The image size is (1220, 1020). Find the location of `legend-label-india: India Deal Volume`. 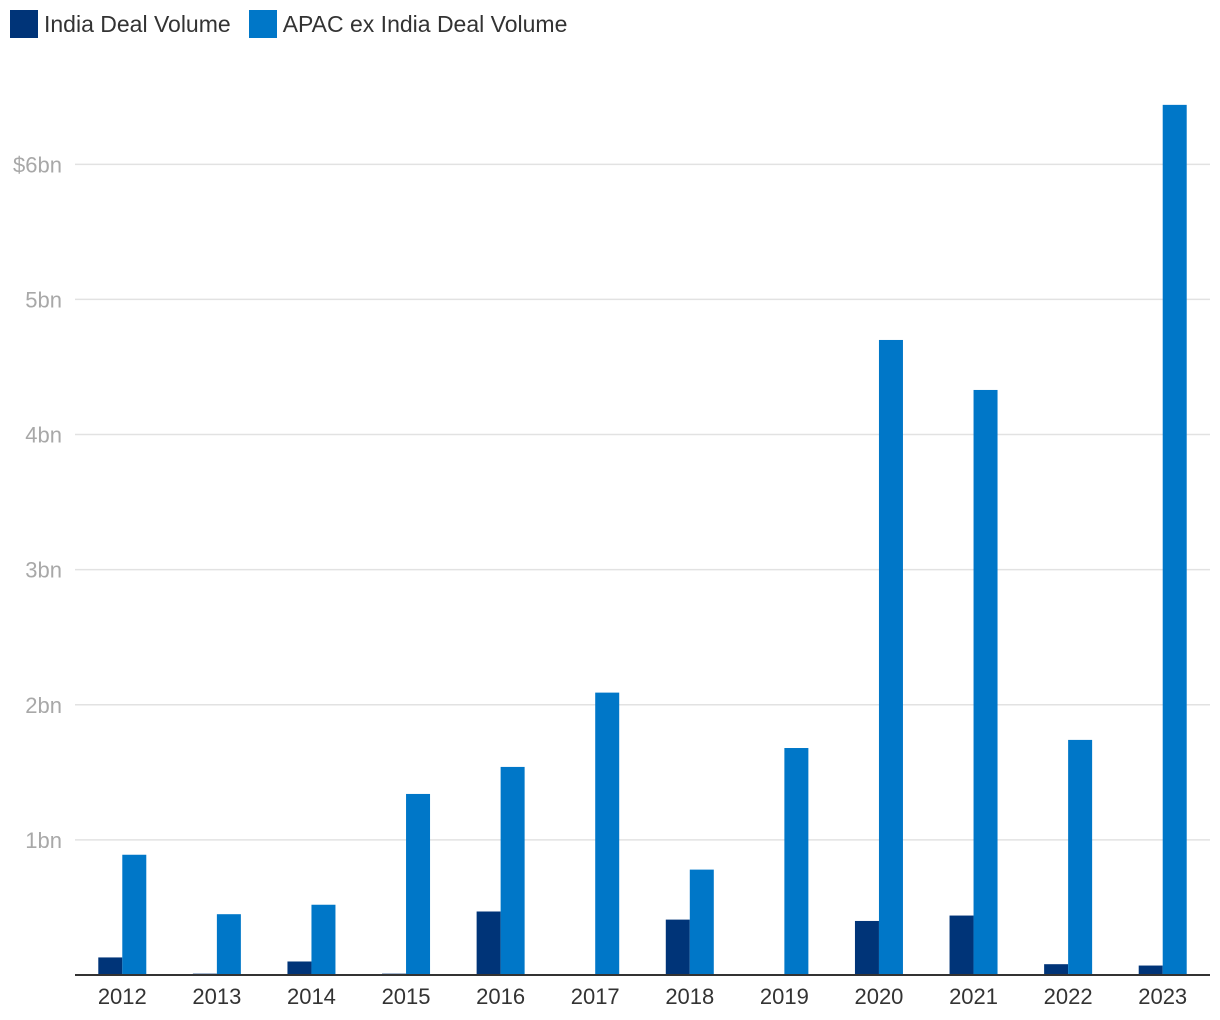

legend-label-india: India Deal Volume is located at coordinates (137, 23).